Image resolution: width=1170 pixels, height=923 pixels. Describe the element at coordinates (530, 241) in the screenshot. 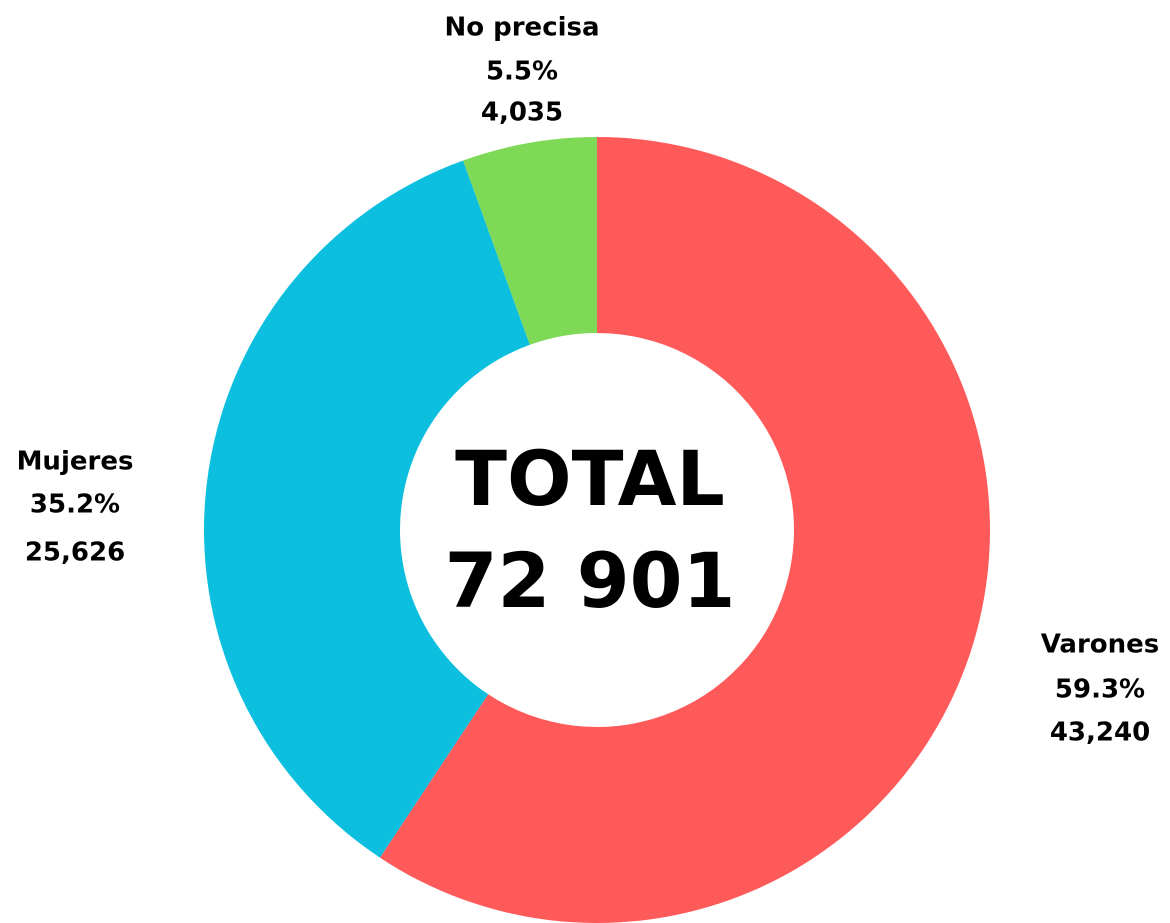

I see `slice` at that location.